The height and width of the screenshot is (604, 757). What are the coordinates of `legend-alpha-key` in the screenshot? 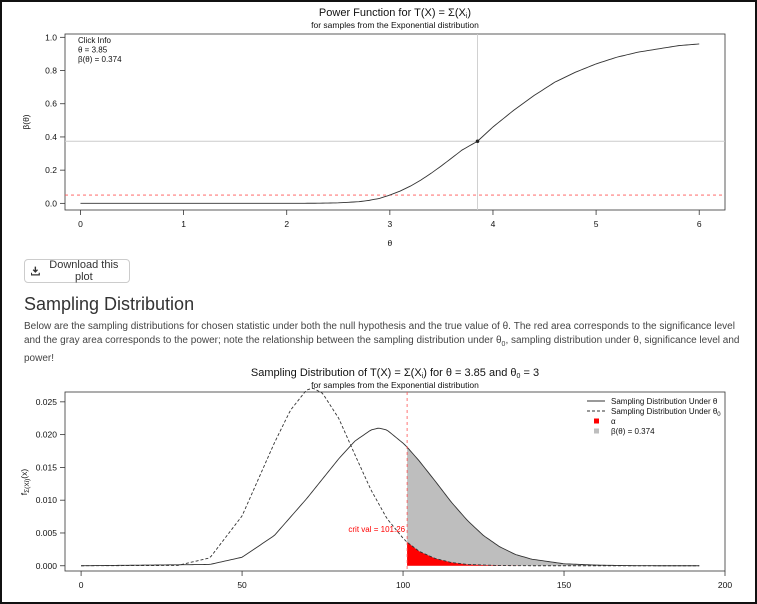 It's located at (596, 421).